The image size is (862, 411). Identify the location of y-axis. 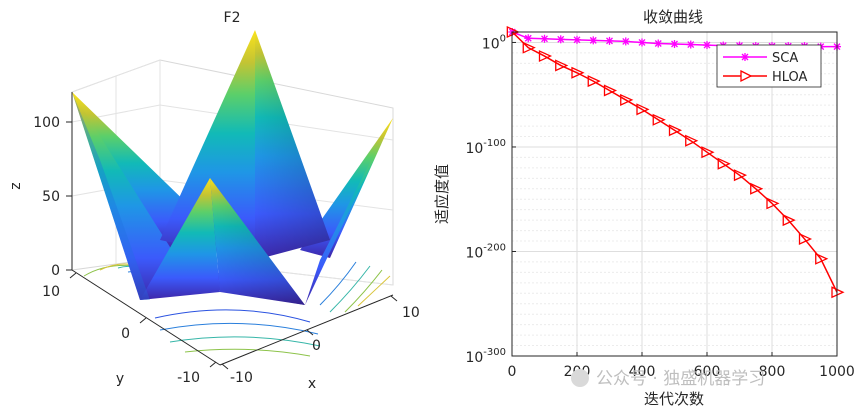
(146, 317).